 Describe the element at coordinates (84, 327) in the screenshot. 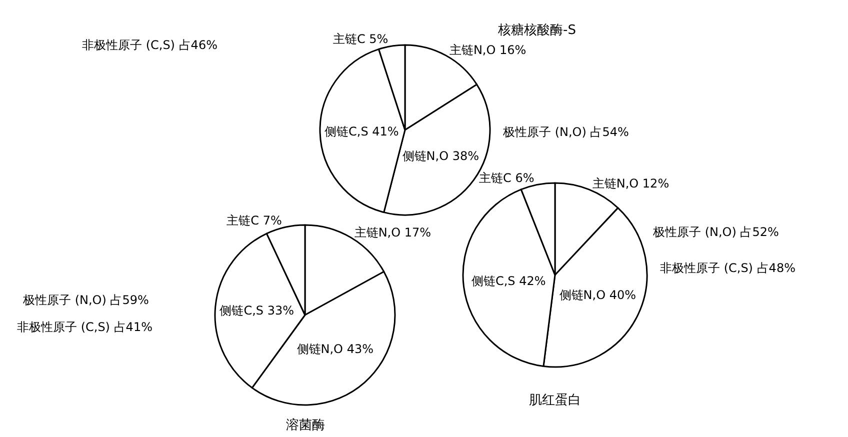

I see `text: 非极性原子 (C,S) 占41%` at that location.